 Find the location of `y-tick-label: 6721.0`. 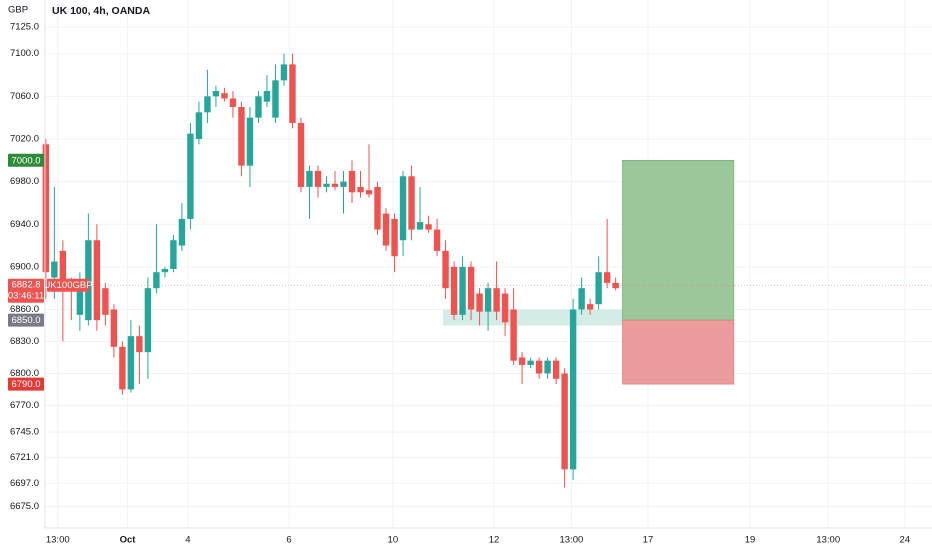

y-tick-label: 6721.0 is located at coordinates (24, 457).